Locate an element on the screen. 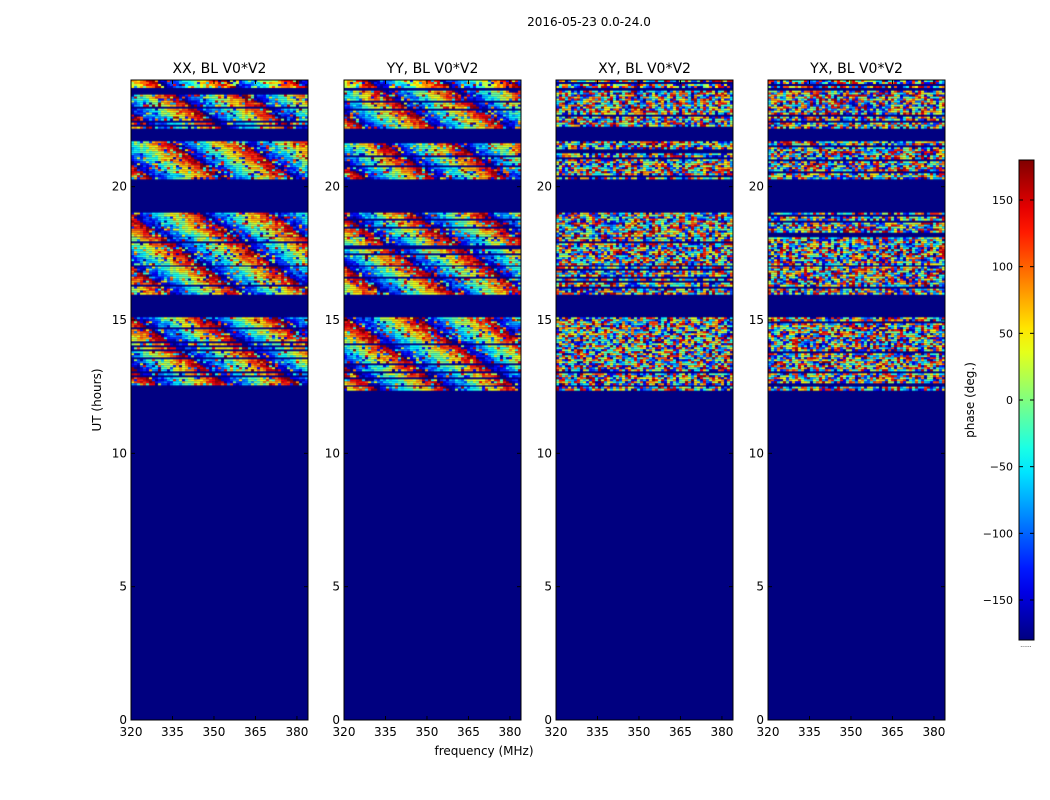  panel-title: YX, BL V0*V2 is located at coordinates (856, 69).